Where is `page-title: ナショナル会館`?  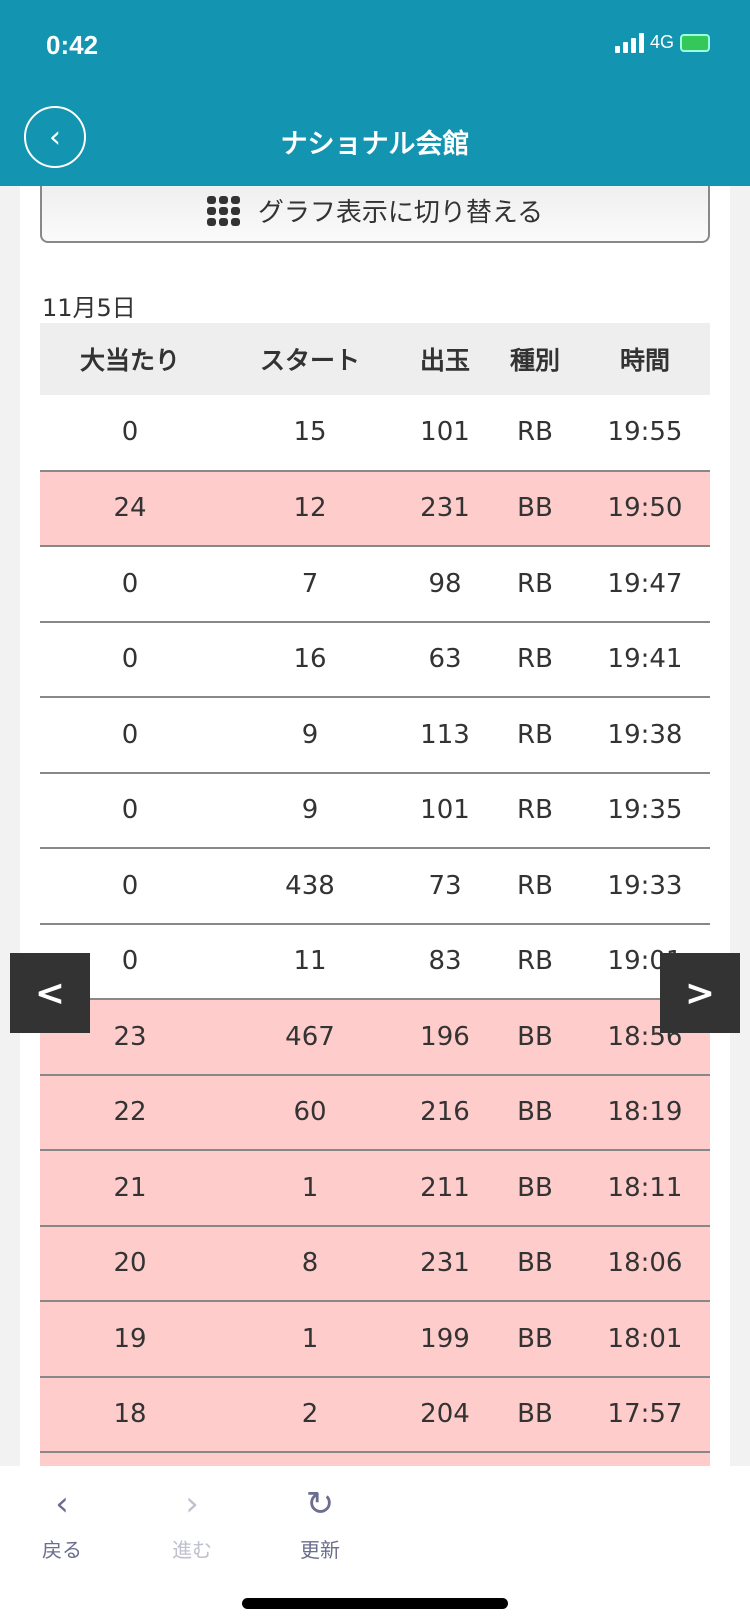 page-title: ナショナル会館 is located at coordinates (375, 144).